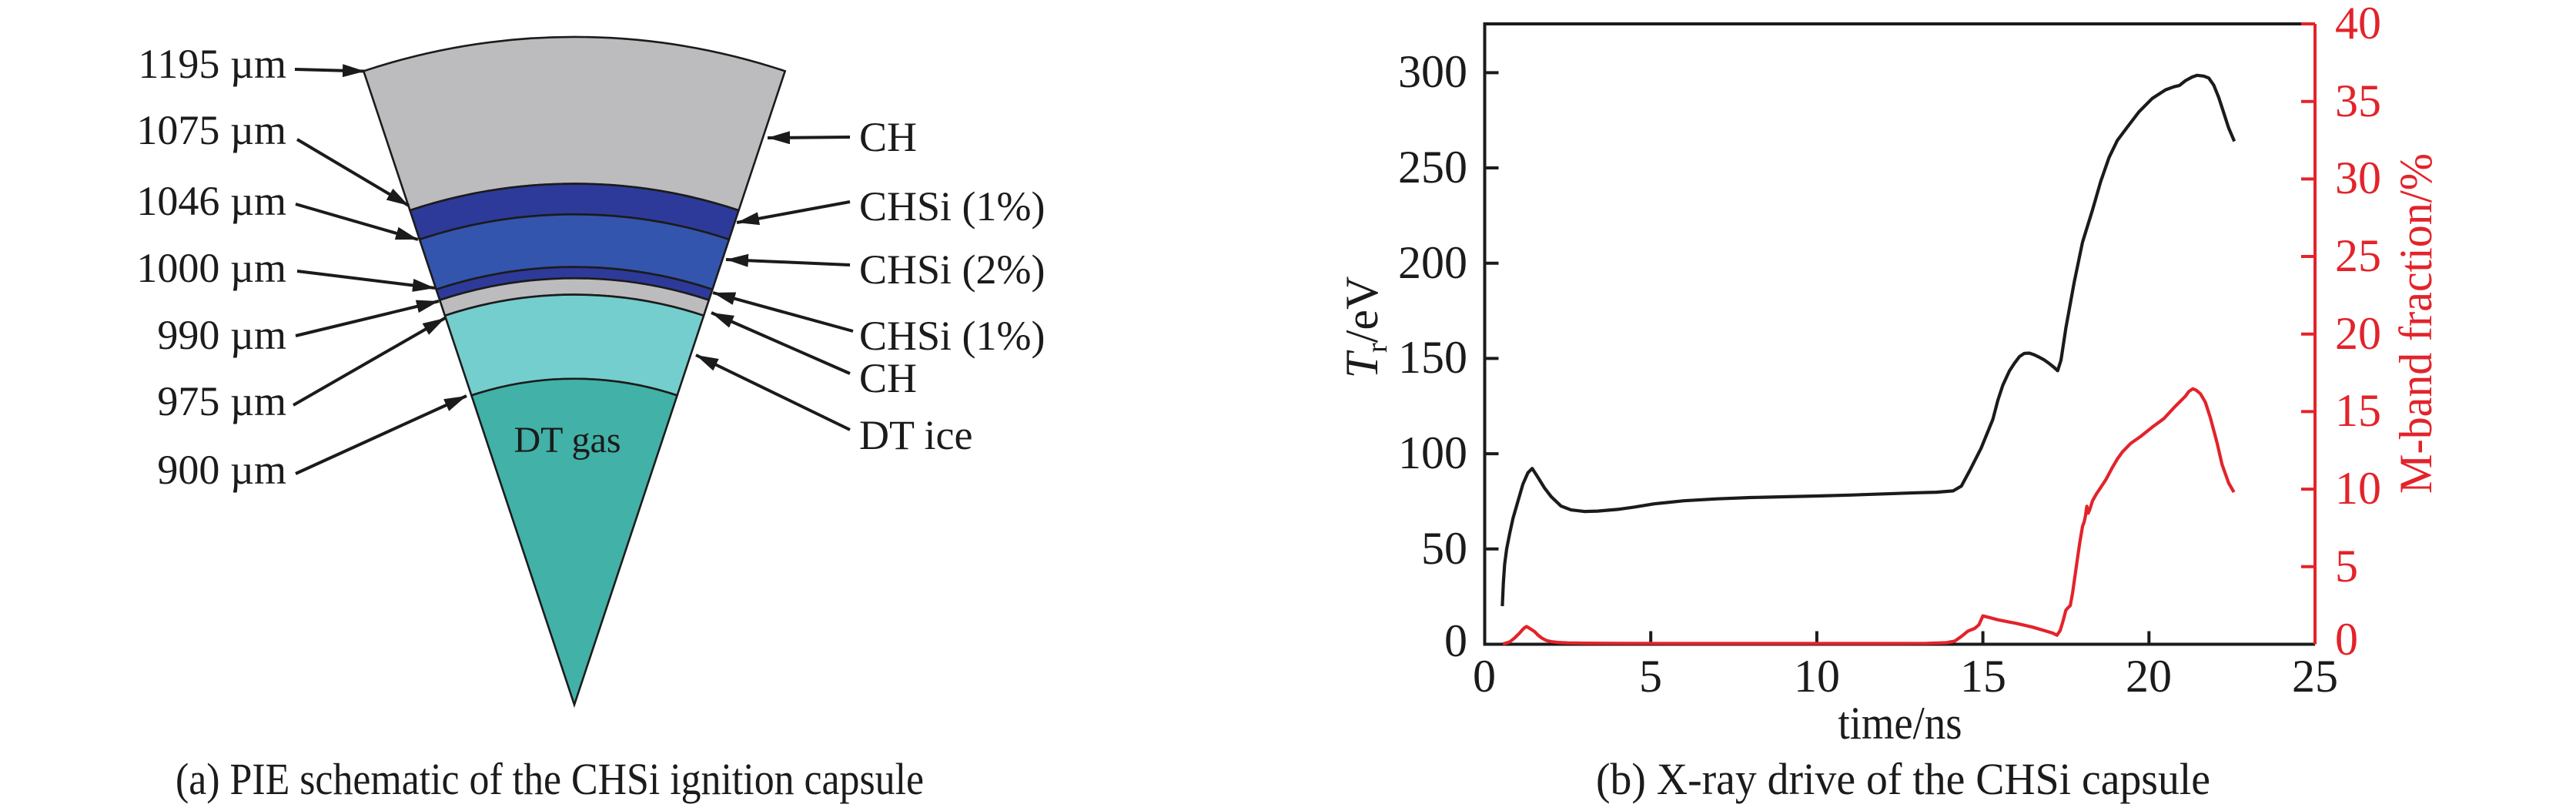 The height and width of the screenshot is (811, 2576). I want to click on svg-text: 100, so click(1432, 452).